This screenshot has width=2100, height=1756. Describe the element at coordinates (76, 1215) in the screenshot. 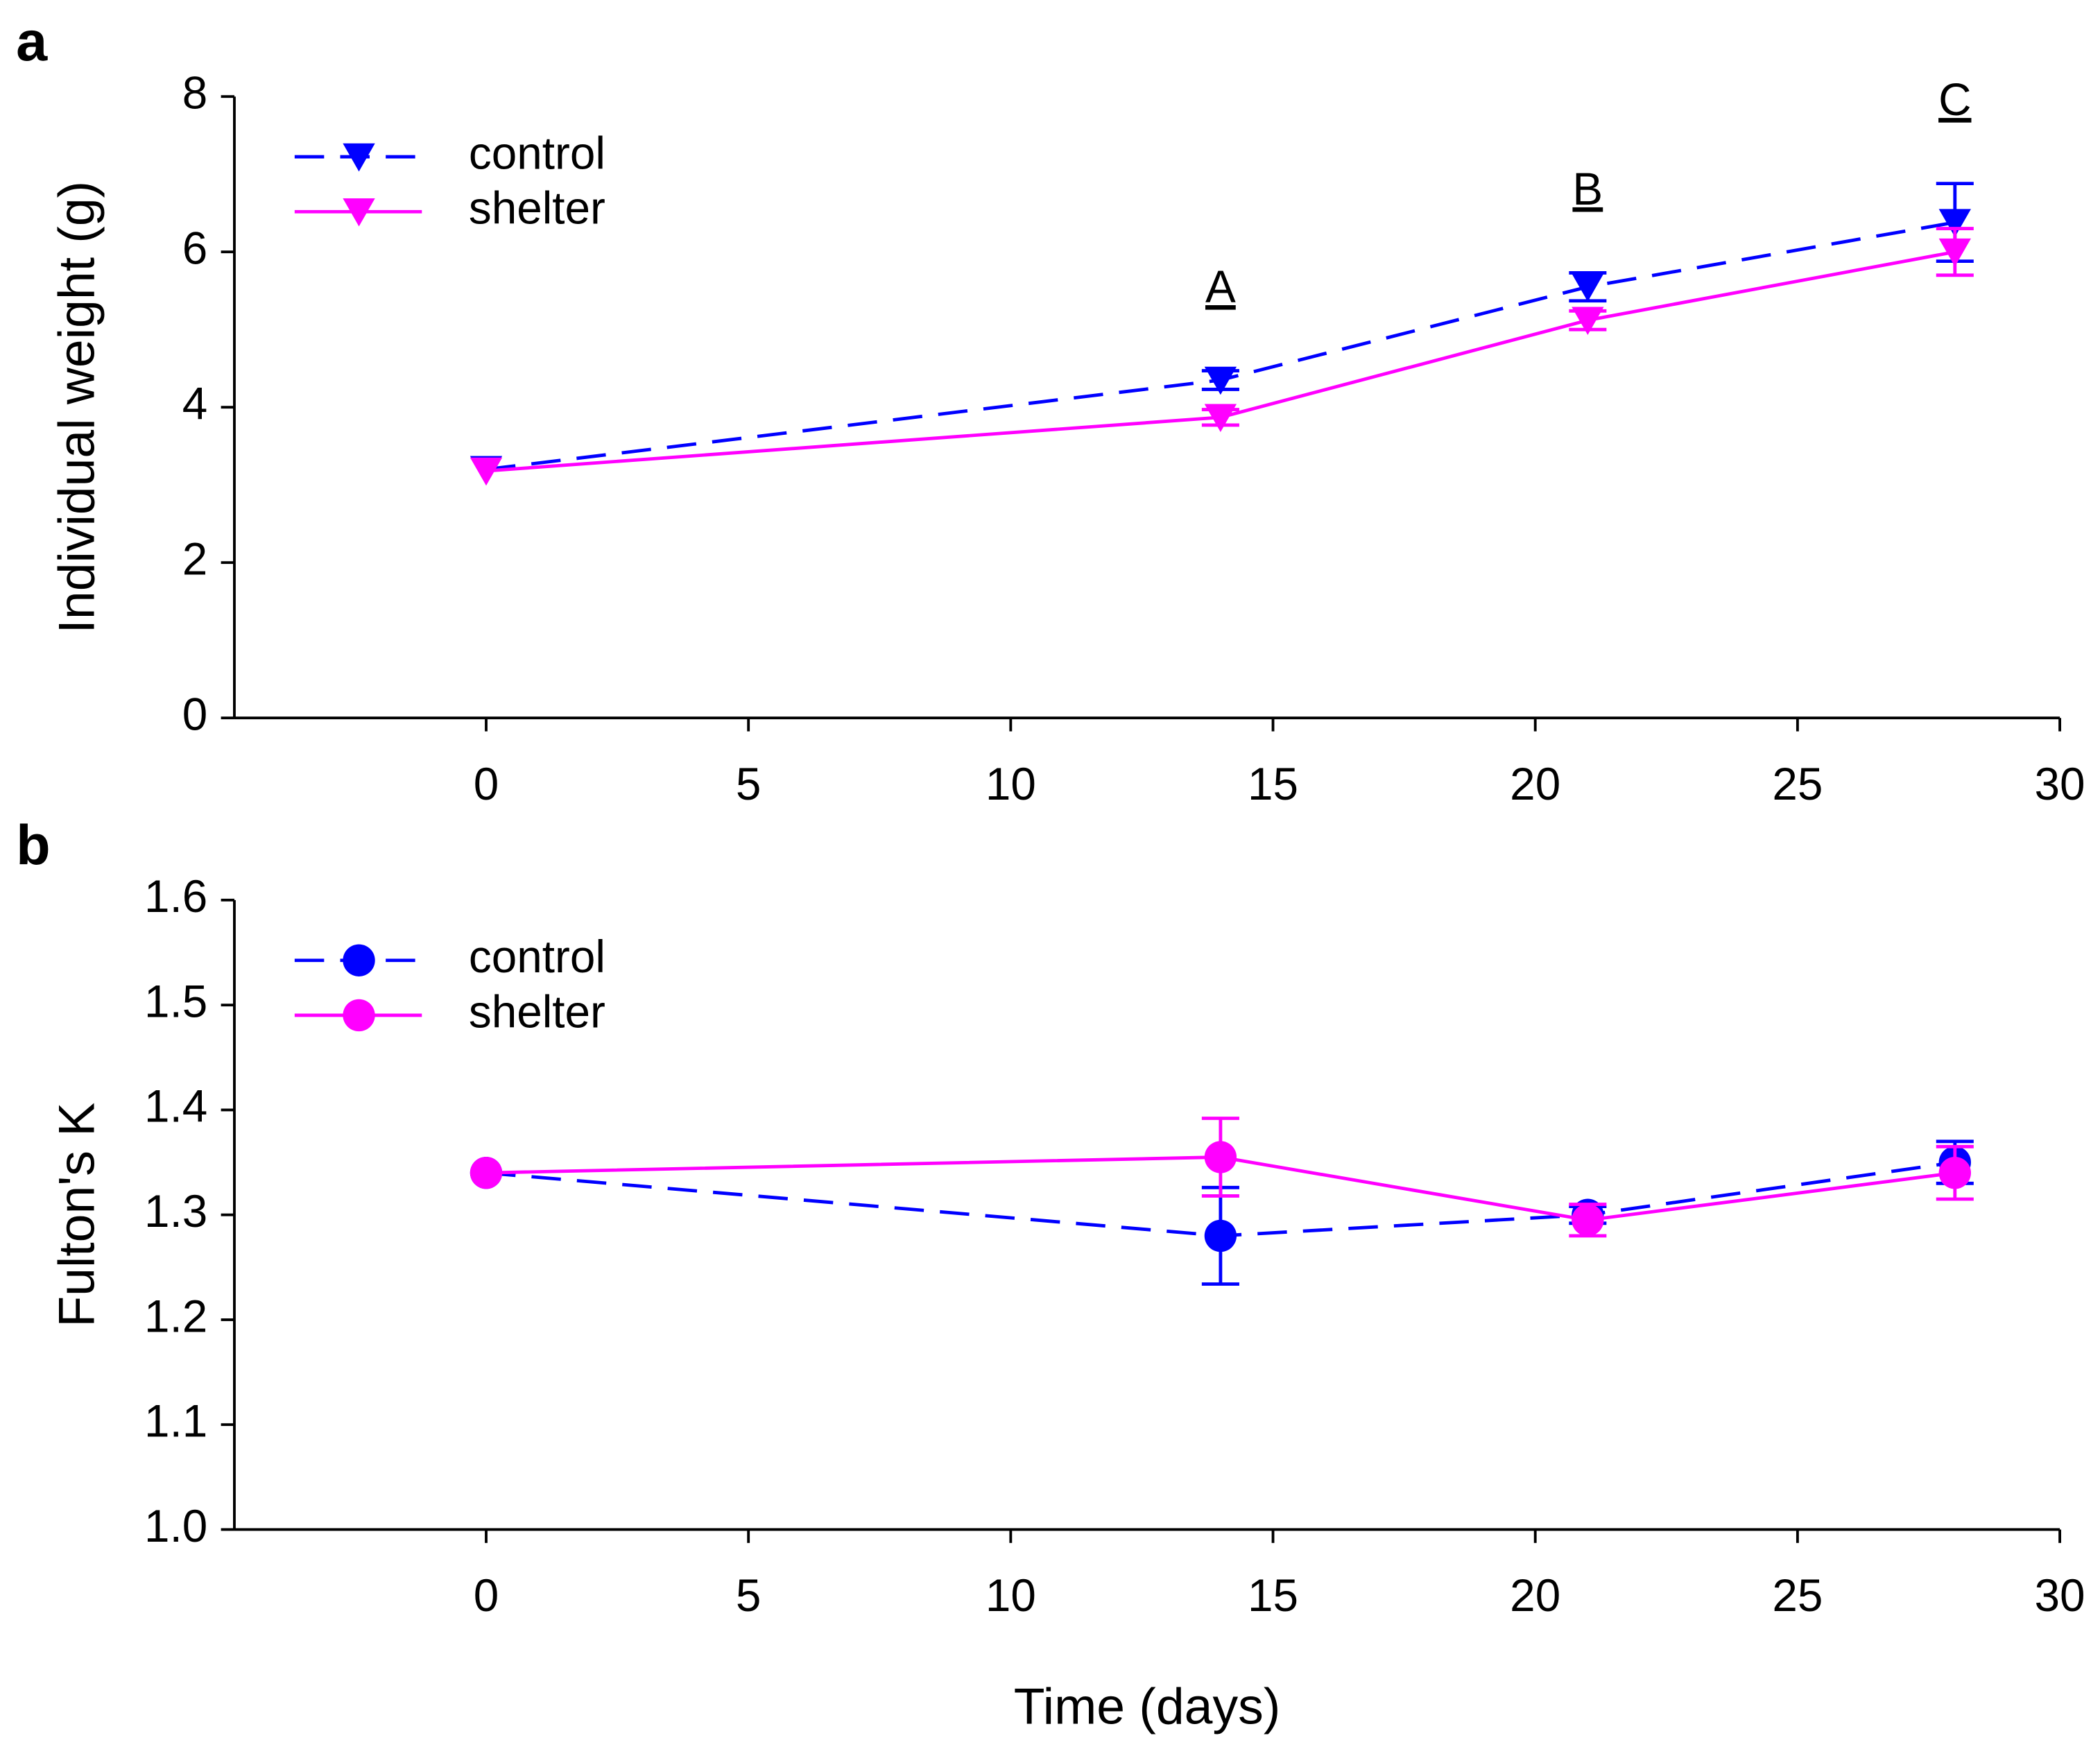

I see `y-axis-label: Fulton's K` at that location.